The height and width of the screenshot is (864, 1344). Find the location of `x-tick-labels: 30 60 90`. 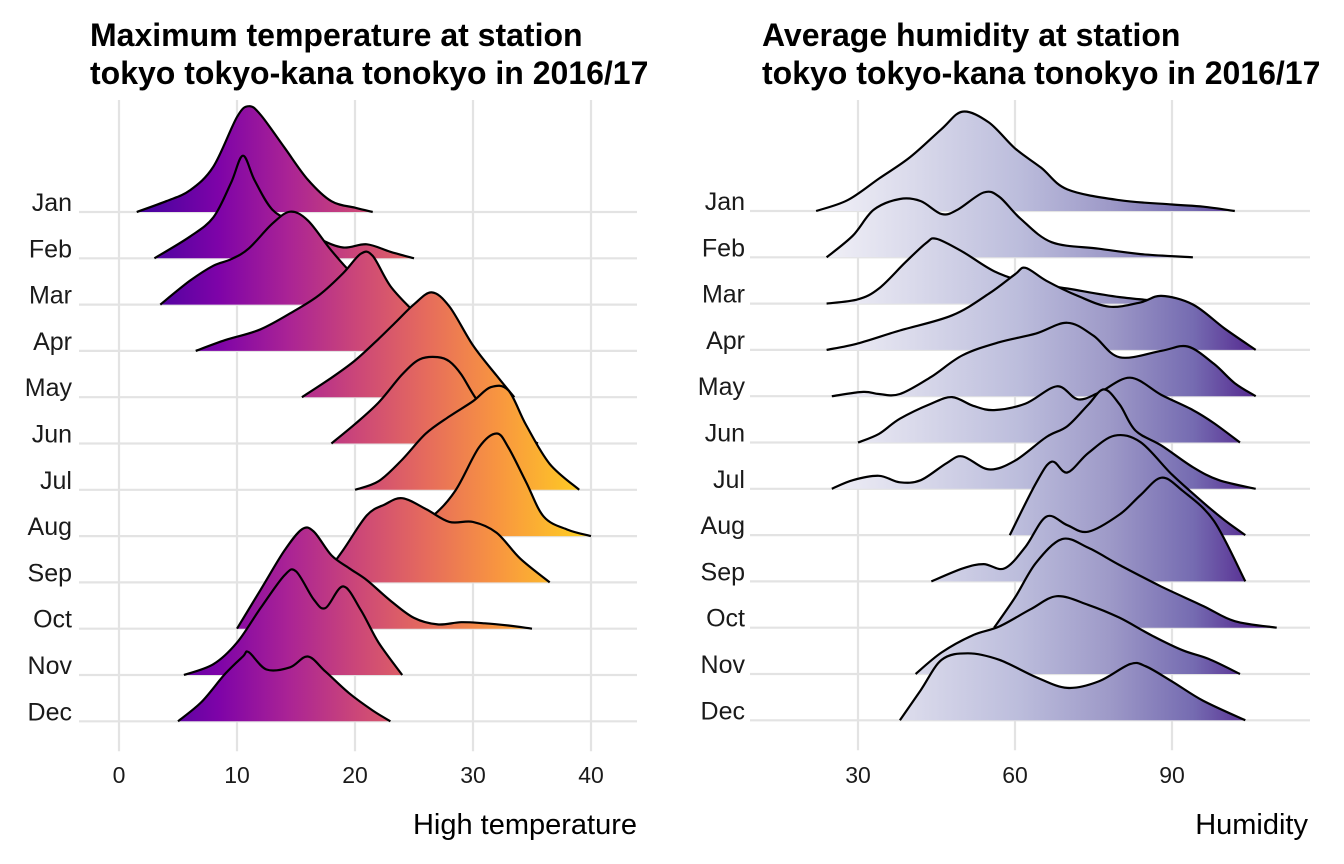

x-tick-labels: 30 60 90 is located at coordinates (1015, 775).